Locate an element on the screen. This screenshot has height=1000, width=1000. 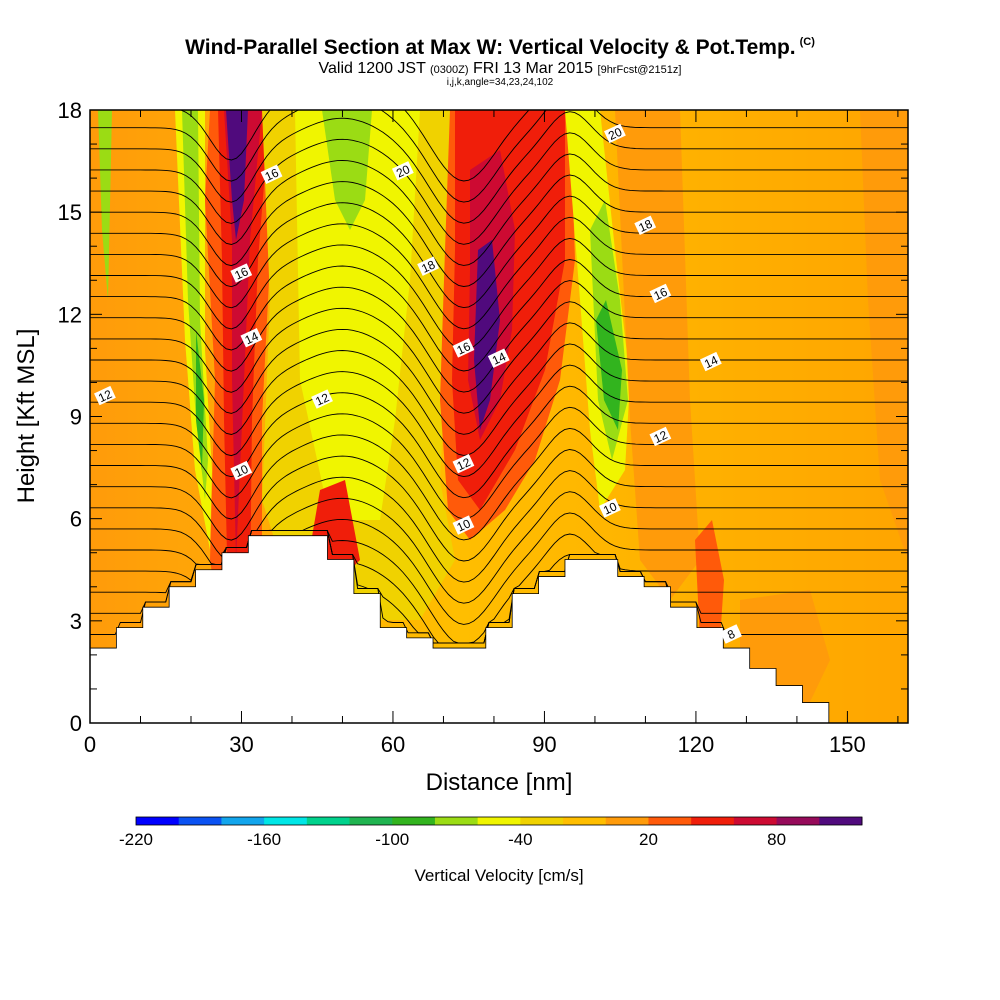
forecast-info: [9hrFcst@2151z] is located at coordinates (639, 70).